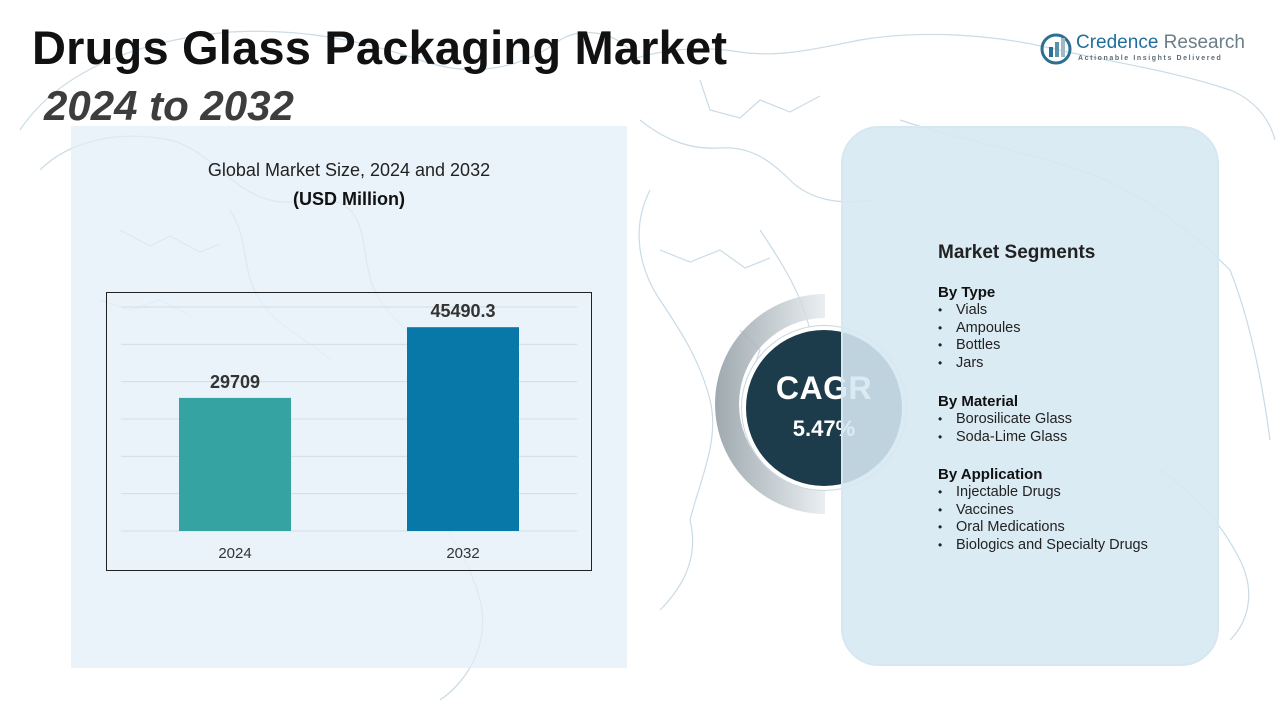 The width and height of the screenshot is (1280, 720). Describe the element at coordinates (1201, 42) in the screenshot. I see `brand-name-part2: Research` at that location.